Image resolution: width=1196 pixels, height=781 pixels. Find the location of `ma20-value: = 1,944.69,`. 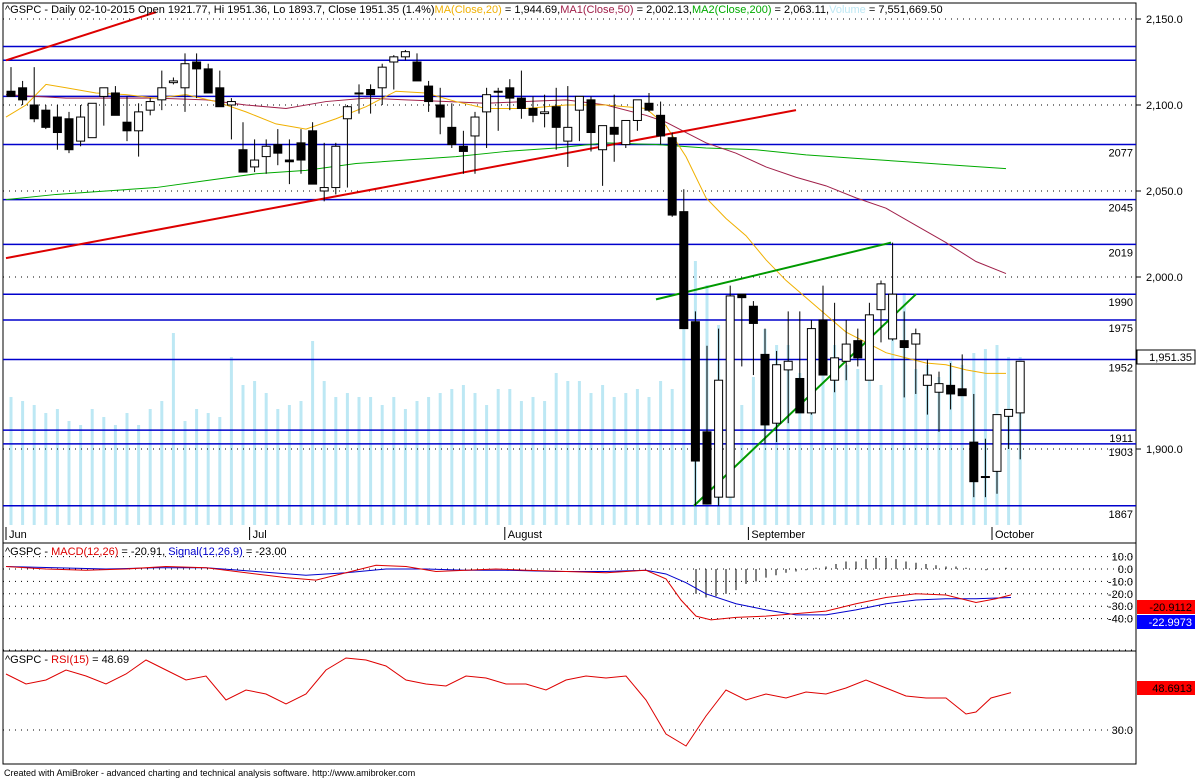

ma20-value: = 1,944.69, is located at coordinates (531, 10).